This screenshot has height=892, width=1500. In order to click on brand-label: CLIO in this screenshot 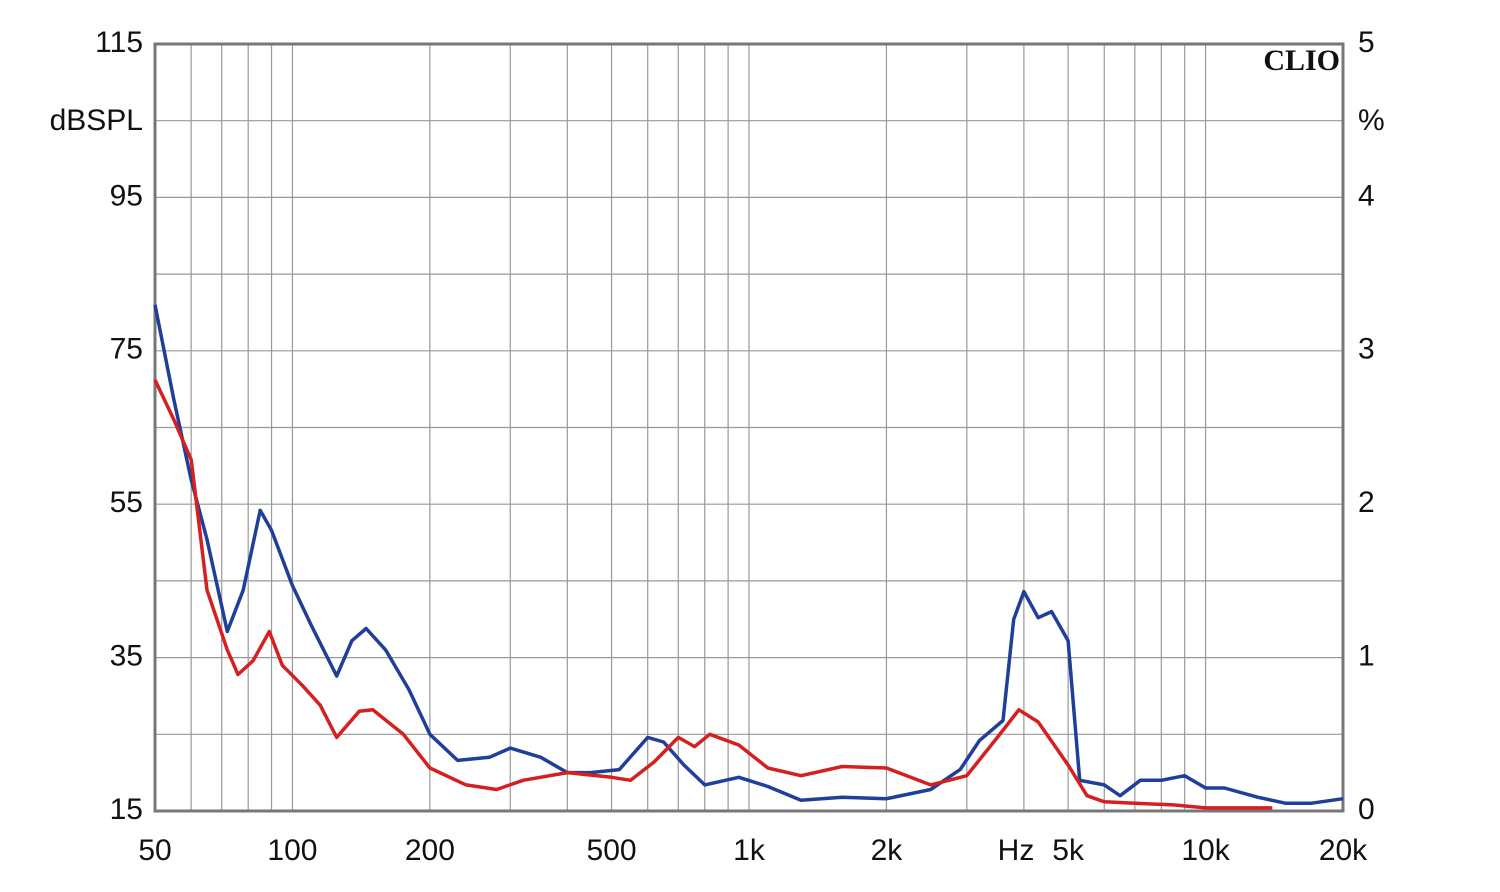, I will do `click(1301, 60)`.